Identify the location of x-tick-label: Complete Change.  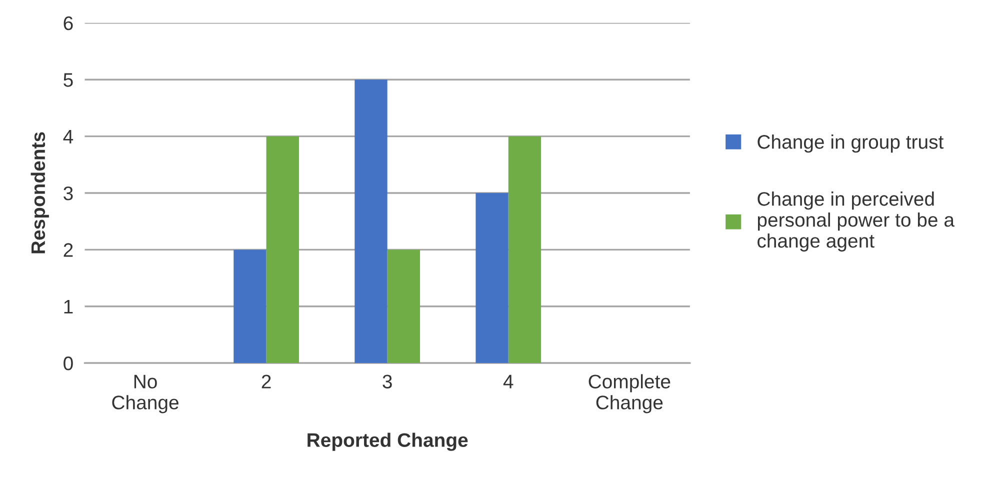
(629, 394).